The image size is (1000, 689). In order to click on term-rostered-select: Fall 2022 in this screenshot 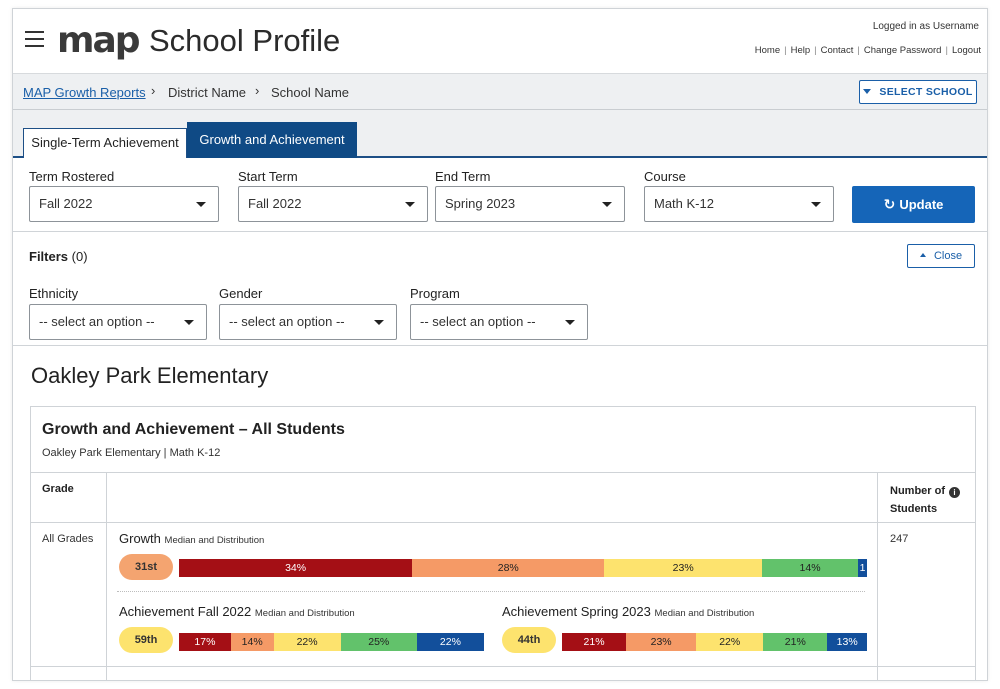, I will do `click(124, 204)`.